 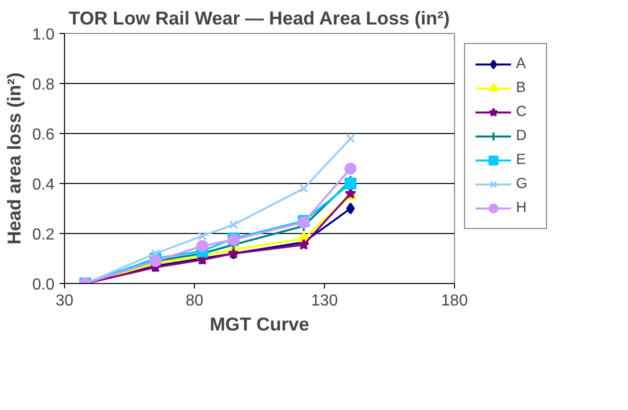 I want to click on x-axis-title: MGT Curve, so click(x=260, y=324).